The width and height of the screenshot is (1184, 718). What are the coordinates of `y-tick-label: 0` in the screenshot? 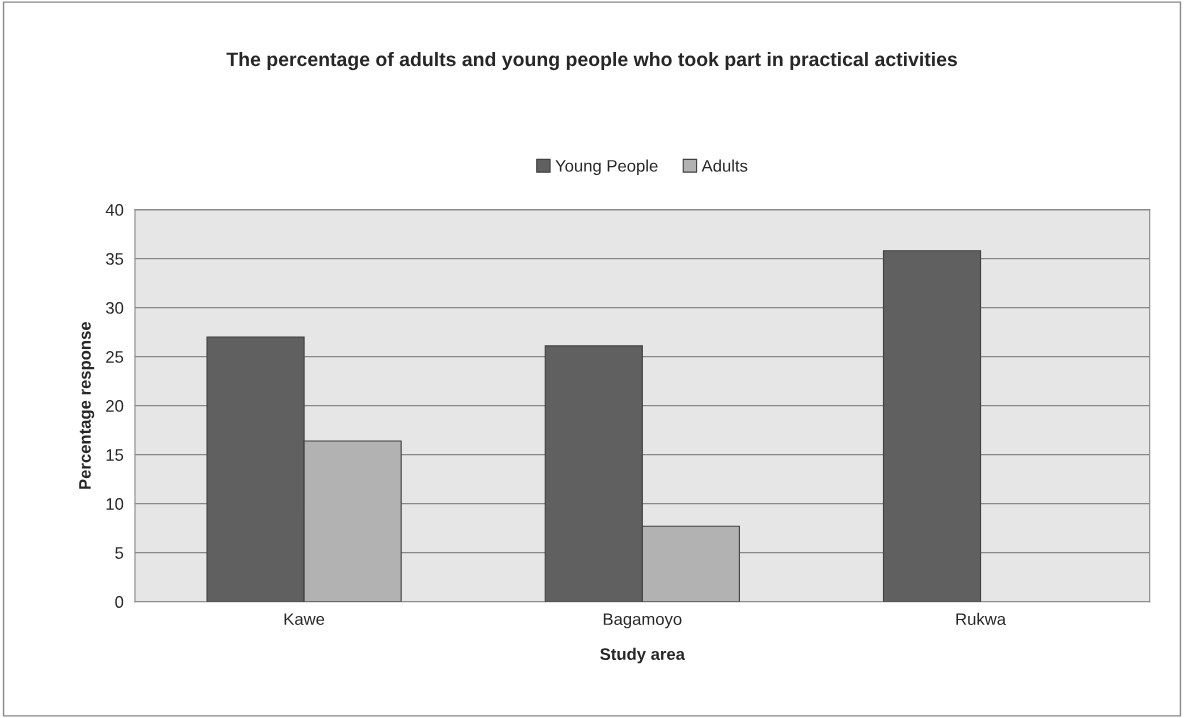 It's located at (119, 602).